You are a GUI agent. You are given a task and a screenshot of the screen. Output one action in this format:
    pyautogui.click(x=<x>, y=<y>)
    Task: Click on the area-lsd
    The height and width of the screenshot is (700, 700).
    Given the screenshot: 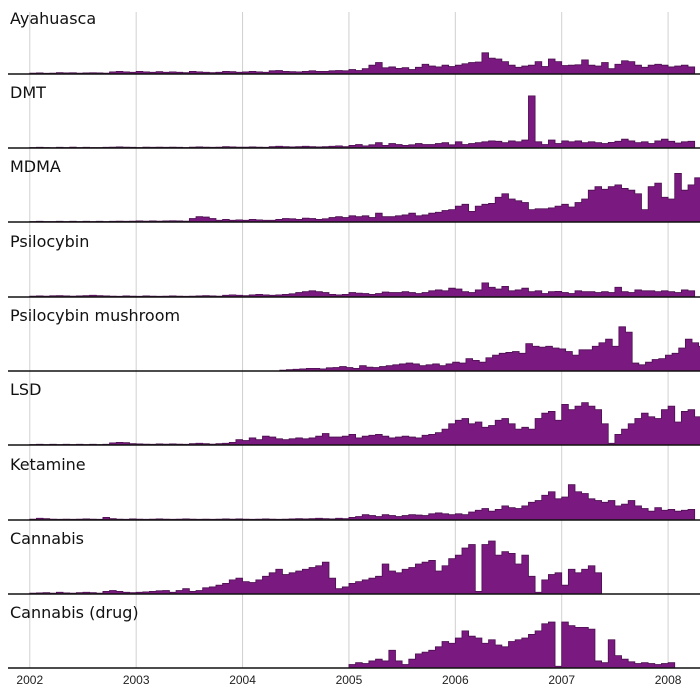 What is the action you would take?
    pyautogui.click(x=364, y=424)
    